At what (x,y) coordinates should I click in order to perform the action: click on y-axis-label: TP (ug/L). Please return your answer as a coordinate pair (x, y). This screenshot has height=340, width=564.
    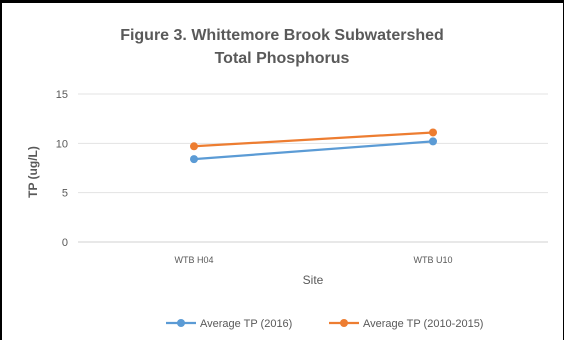
    Looking at the image, I should click on (33, 172).